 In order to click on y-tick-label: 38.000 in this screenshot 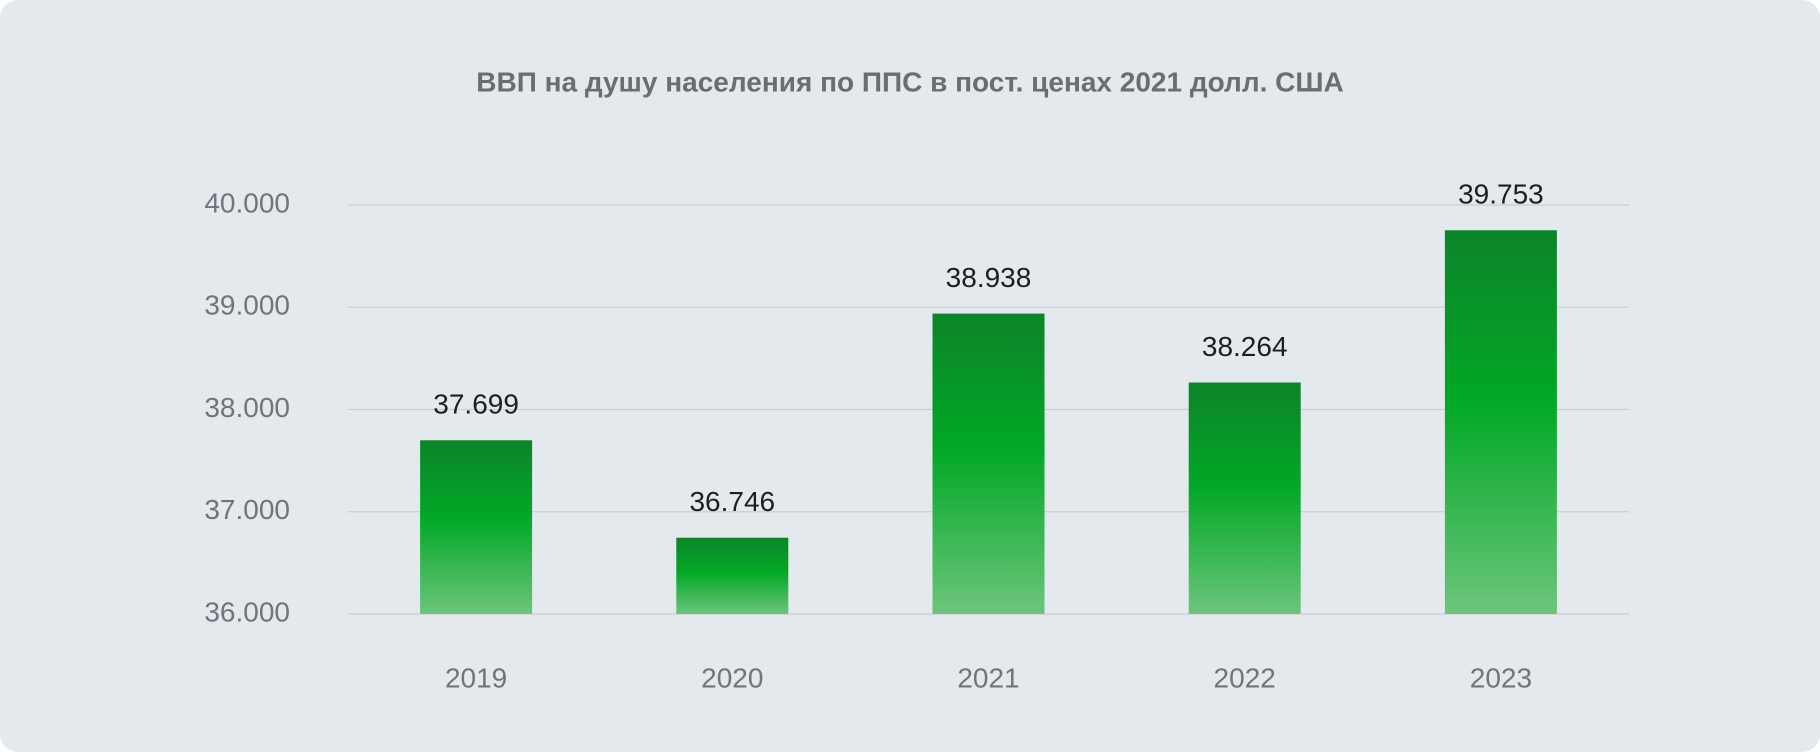, I will do `click(247, 407)`.